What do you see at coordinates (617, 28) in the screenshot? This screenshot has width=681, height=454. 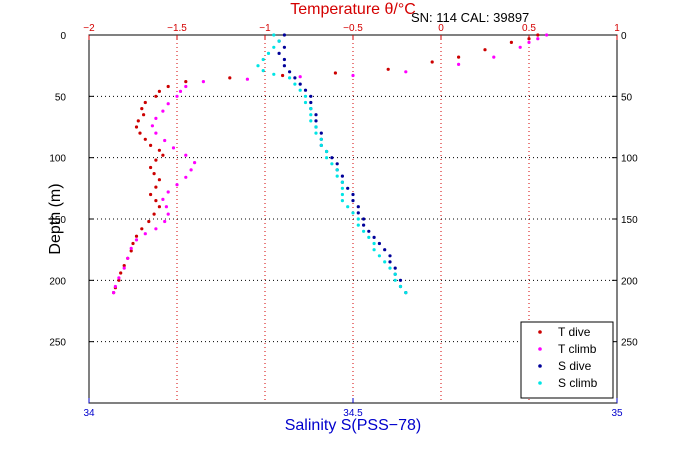 I see `top-tick-label: 1` at bounding box center [617, 28].